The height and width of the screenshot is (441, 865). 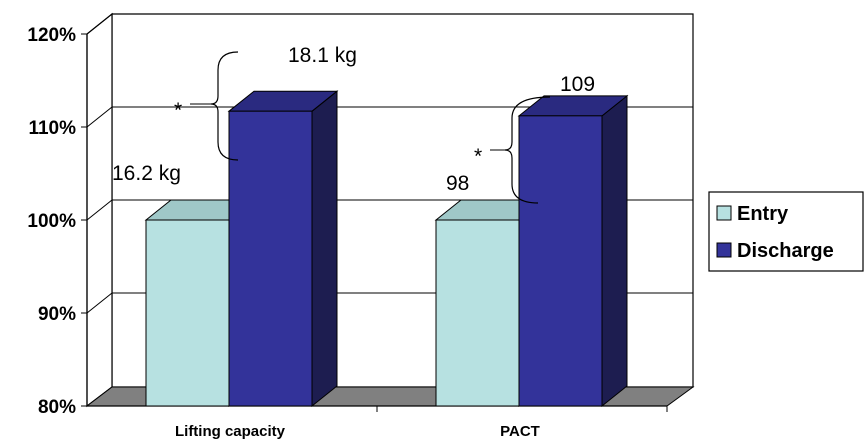 What do you see at coordinates (520, 431) in the screenshot?
I see `category-label-pact: PACT` at bounding box center [520, 431].